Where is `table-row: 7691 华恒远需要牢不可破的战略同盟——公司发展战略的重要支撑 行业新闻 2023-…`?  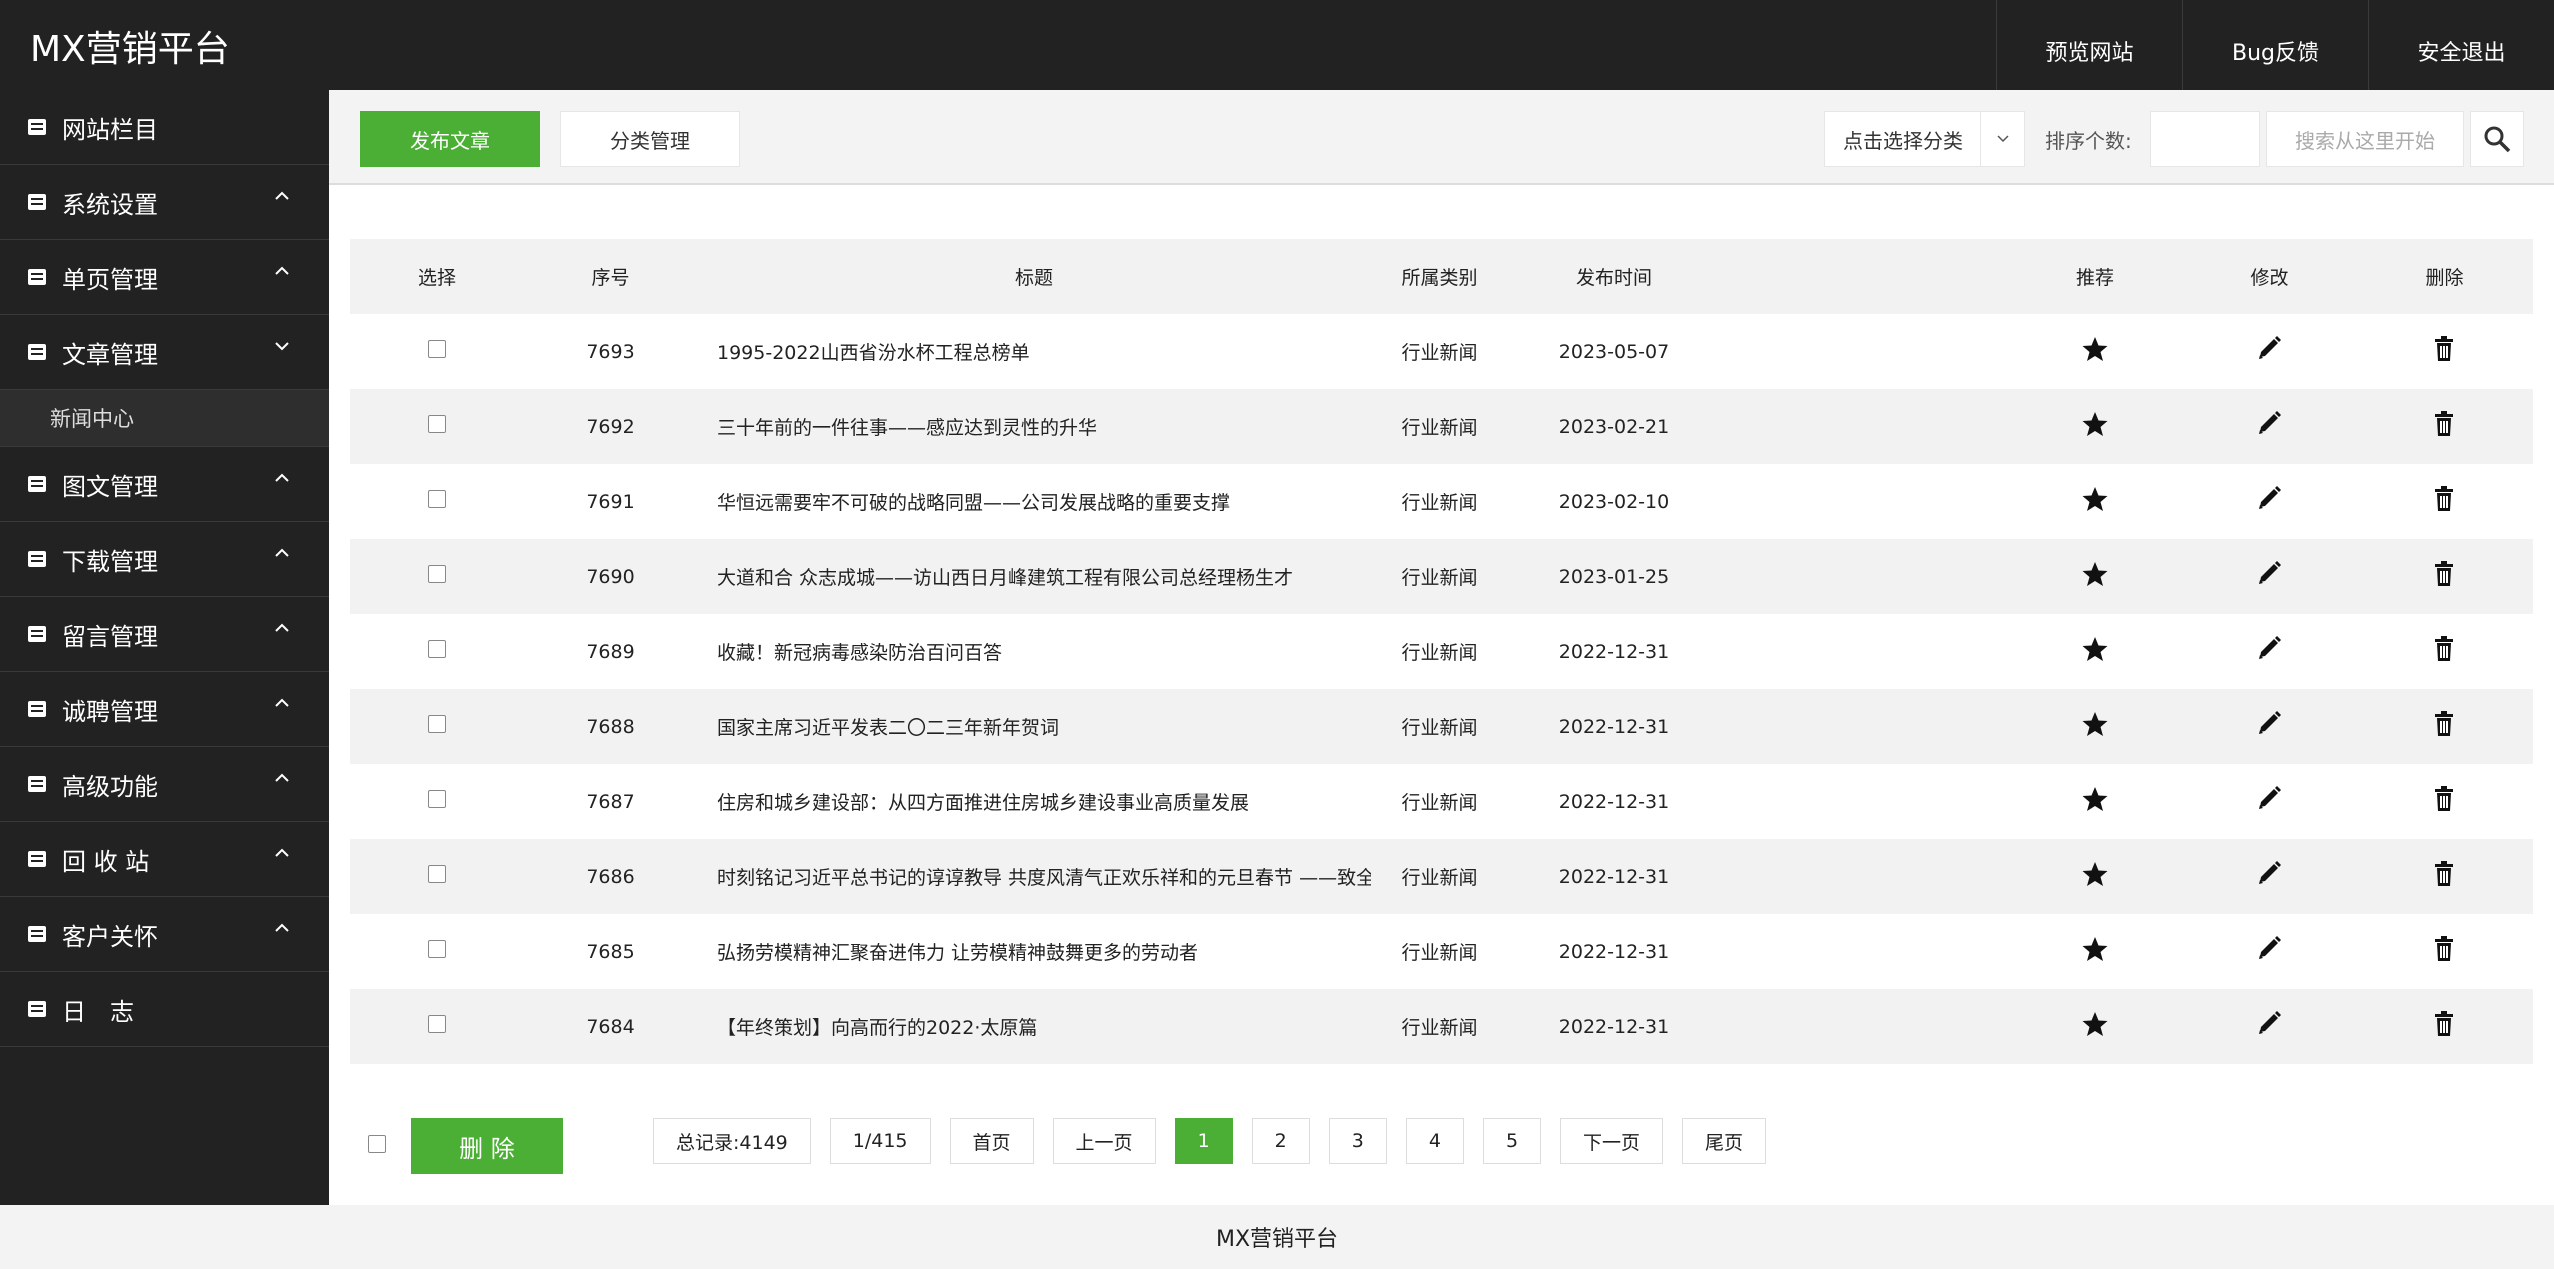
table-row: 7691 华恒远需要牢不可破的战略同盟——公司发展战略的重要支撑 行业新闻 2023-… is located at coordinates (1441, 501).